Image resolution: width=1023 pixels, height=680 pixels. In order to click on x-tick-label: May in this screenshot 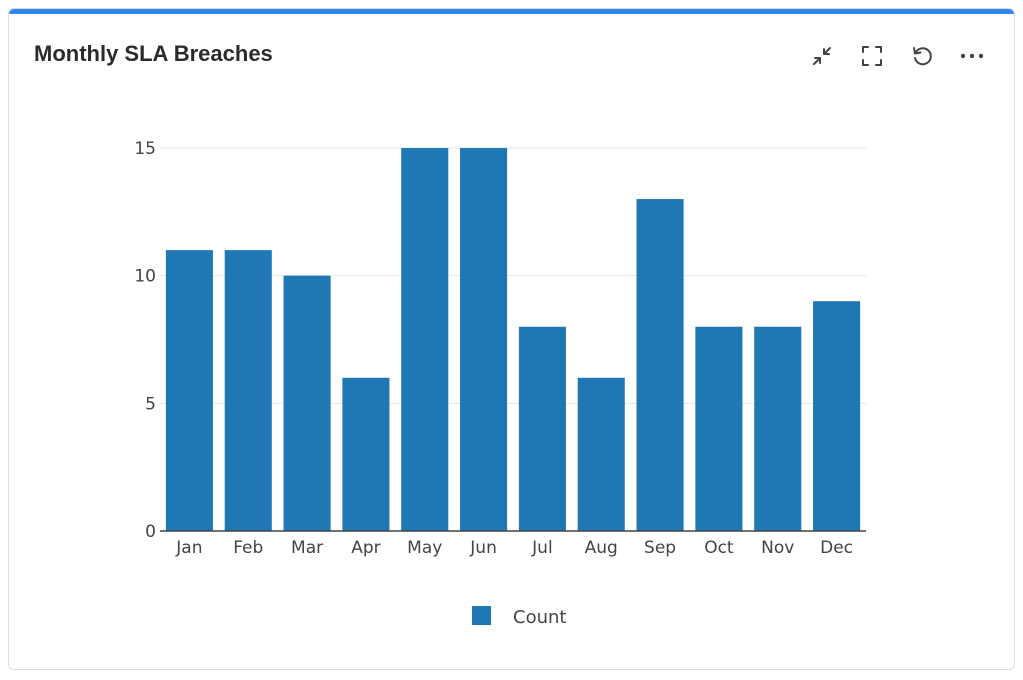, I will do `click(424, 548)`.